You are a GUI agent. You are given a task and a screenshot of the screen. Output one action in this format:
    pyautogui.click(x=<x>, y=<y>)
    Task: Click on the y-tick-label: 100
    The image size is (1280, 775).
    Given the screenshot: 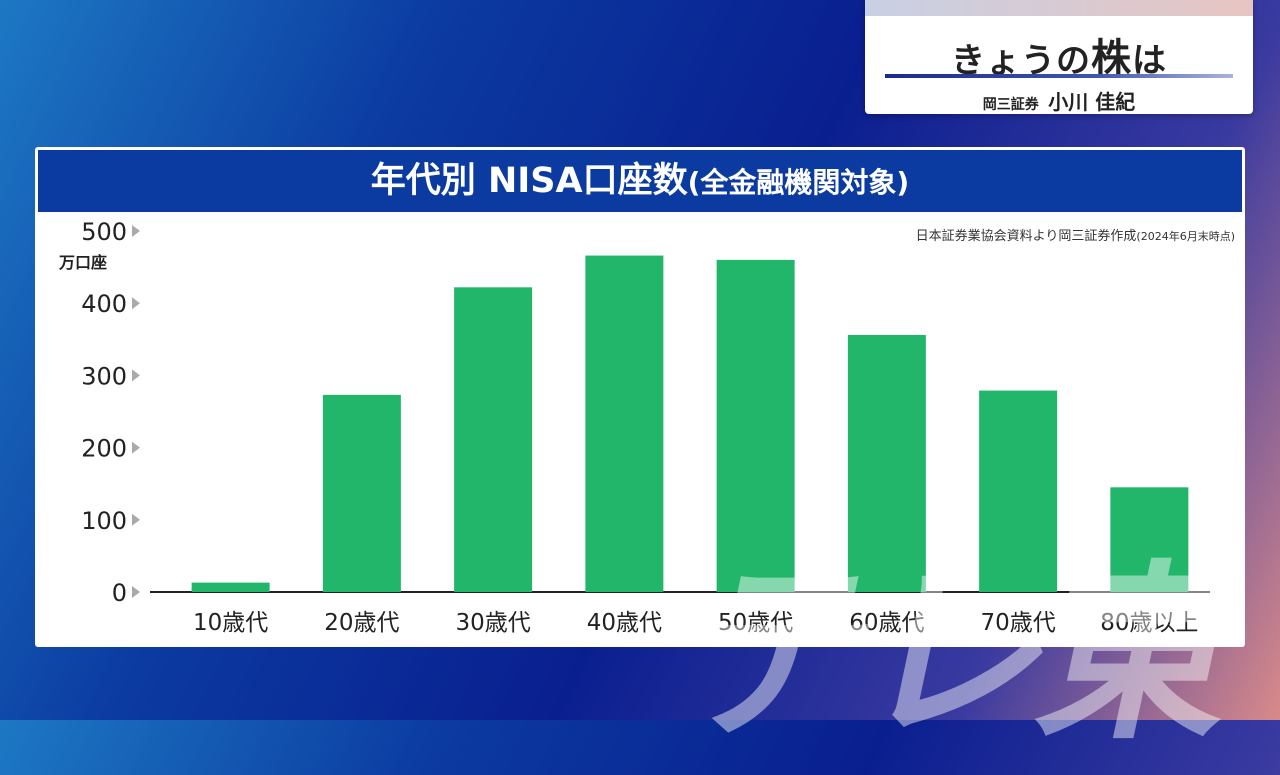 What is the action you would take?
    pyautogui.click(x=104, y=521)
    